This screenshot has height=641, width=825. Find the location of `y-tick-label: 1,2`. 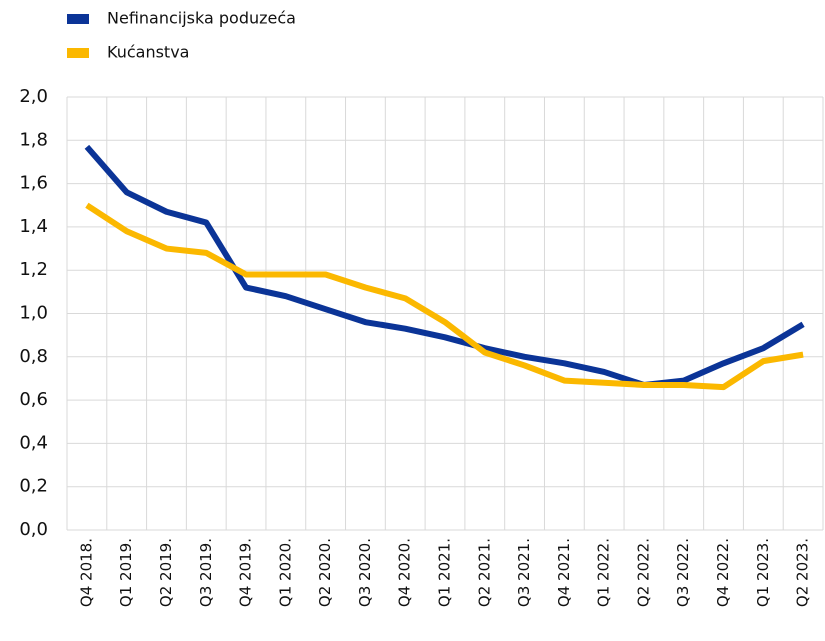

y-tick-label: 1,2 is located at coordinates (33, 269).